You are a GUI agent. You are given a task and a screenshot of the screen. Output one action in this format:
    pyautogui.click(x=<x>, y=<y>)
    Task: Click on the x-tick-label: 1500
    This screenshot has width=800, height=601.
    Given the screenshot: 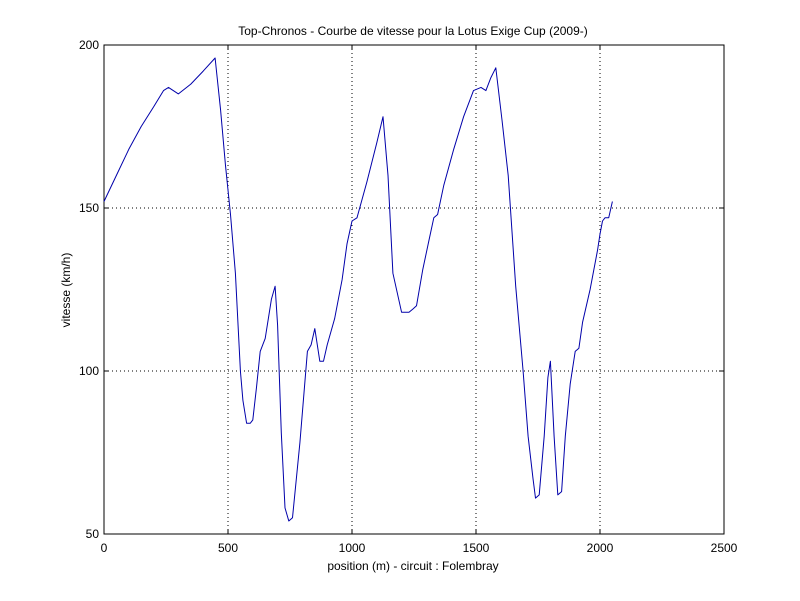 What is the action you would take?
    pyautogui.click(x=476, y=548)
    